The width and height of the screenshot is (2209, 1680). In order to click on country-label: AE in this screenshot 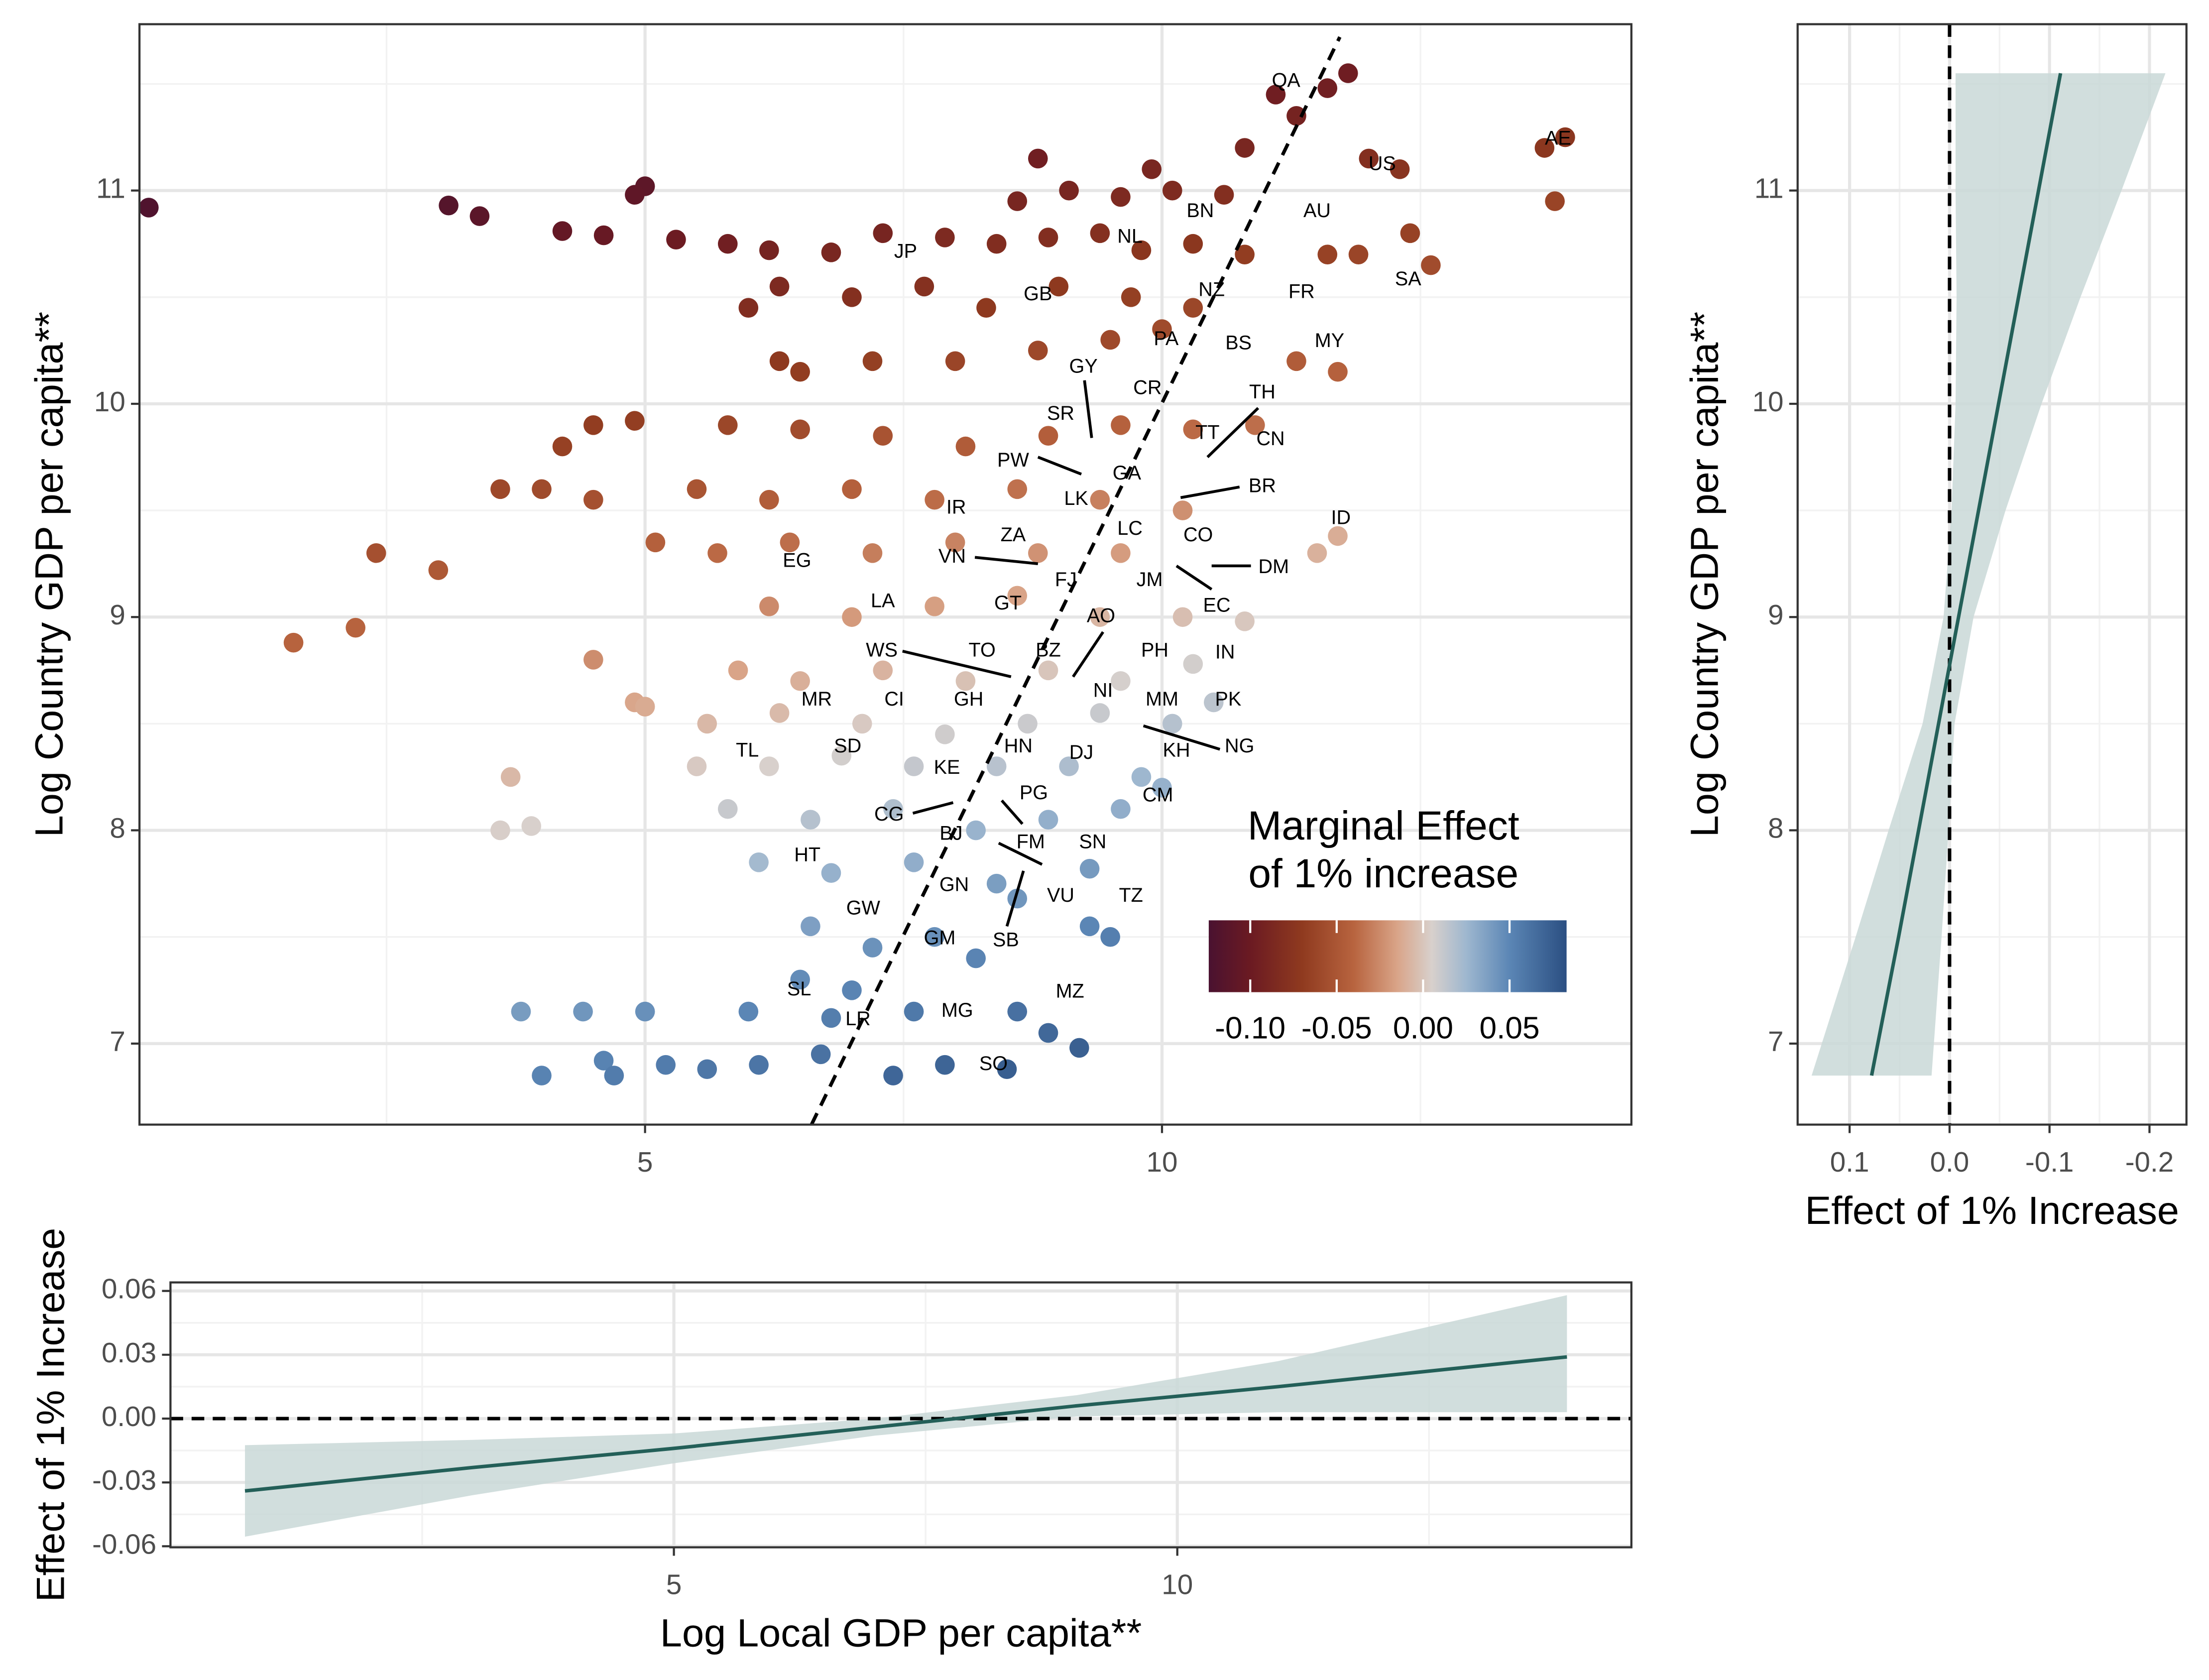, I will do `click(1558, 138)`.